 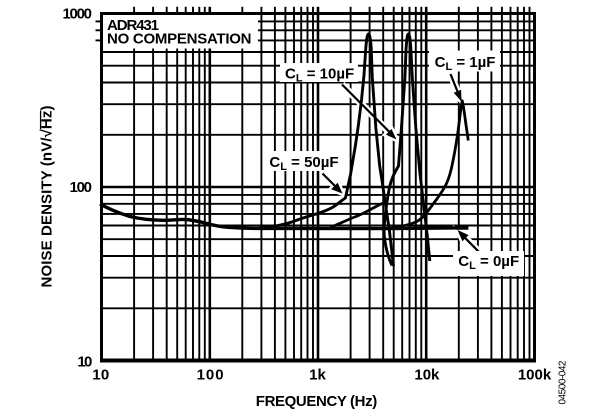 What do you see at coordinates (465, 63) in the screenshot?
I see `svg-text: CL = 1µF` at bounding box center [465, 63].